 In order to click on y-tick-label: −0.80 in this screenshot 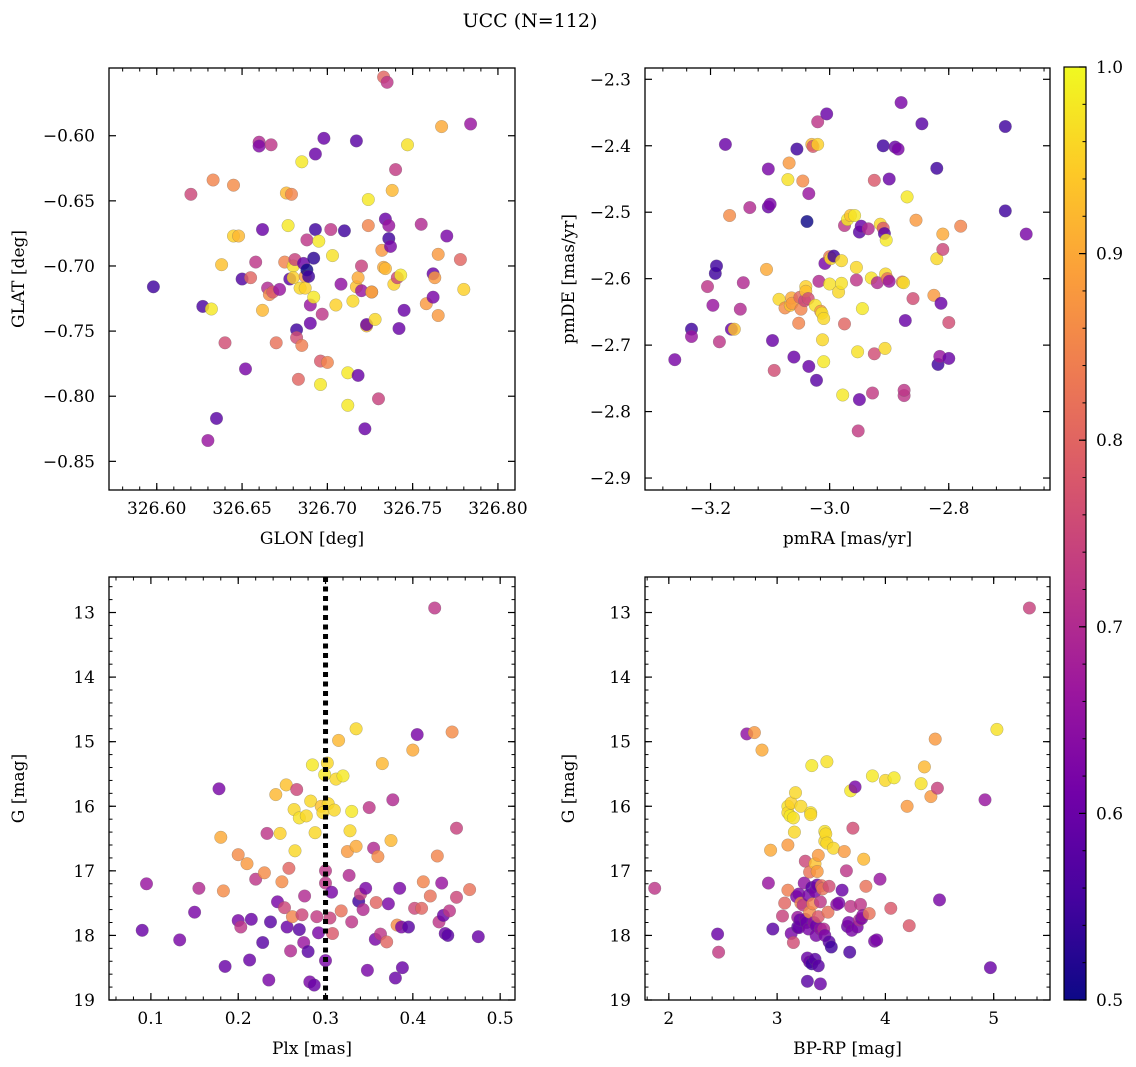, I will do `click(69, 397)`.